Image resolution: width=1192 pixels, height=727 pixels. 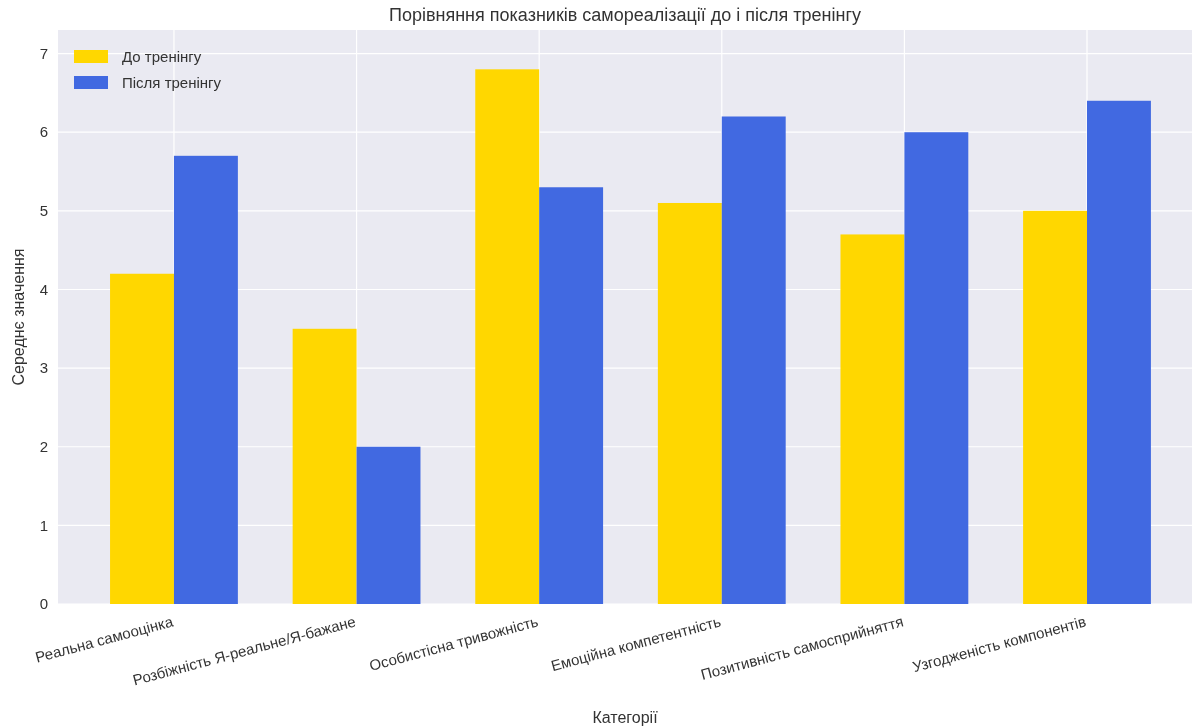 What do you see at coordinates (625, 15) in the screenshot?
I see `chart-title: Порівняння показників самореалізації до і після тренінгу` at bounding box center [625, 15].